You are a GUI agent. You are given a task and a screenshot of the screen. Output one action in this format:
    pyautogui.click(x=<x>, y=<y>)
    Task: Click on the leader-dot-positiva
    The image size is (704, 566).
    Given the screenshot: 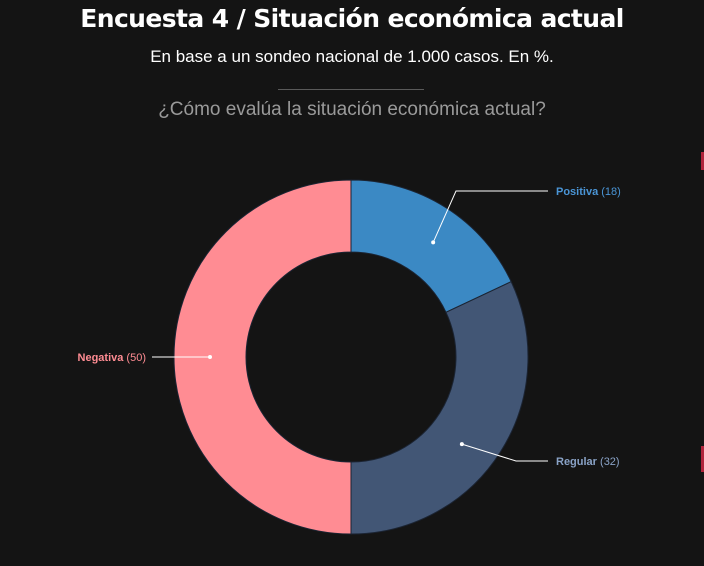 What is the action you would take?
    pyautogui.click(x=433, y=242)
    